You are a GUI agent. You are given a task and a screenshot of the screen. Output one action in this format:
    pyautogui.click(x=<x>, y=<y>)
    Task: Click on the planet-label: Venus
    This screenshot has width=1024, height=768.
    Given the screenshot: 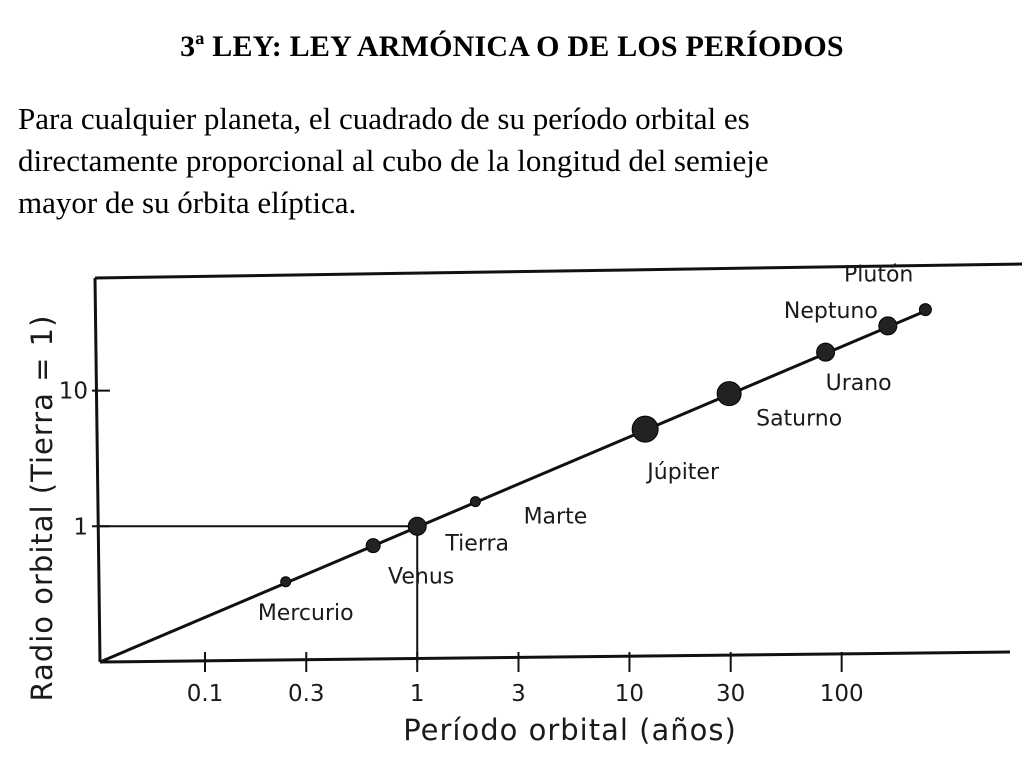 What is the action you would take?
    pyautogui.click(x=421, y=577)
    